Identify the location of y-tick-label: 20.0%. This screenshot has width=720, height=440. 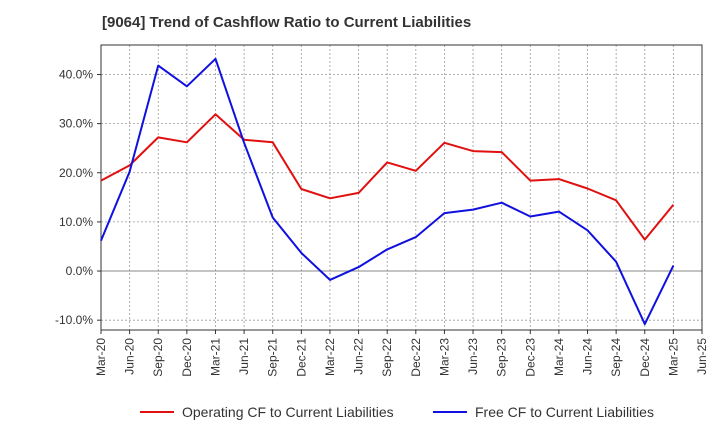
(76, 173).